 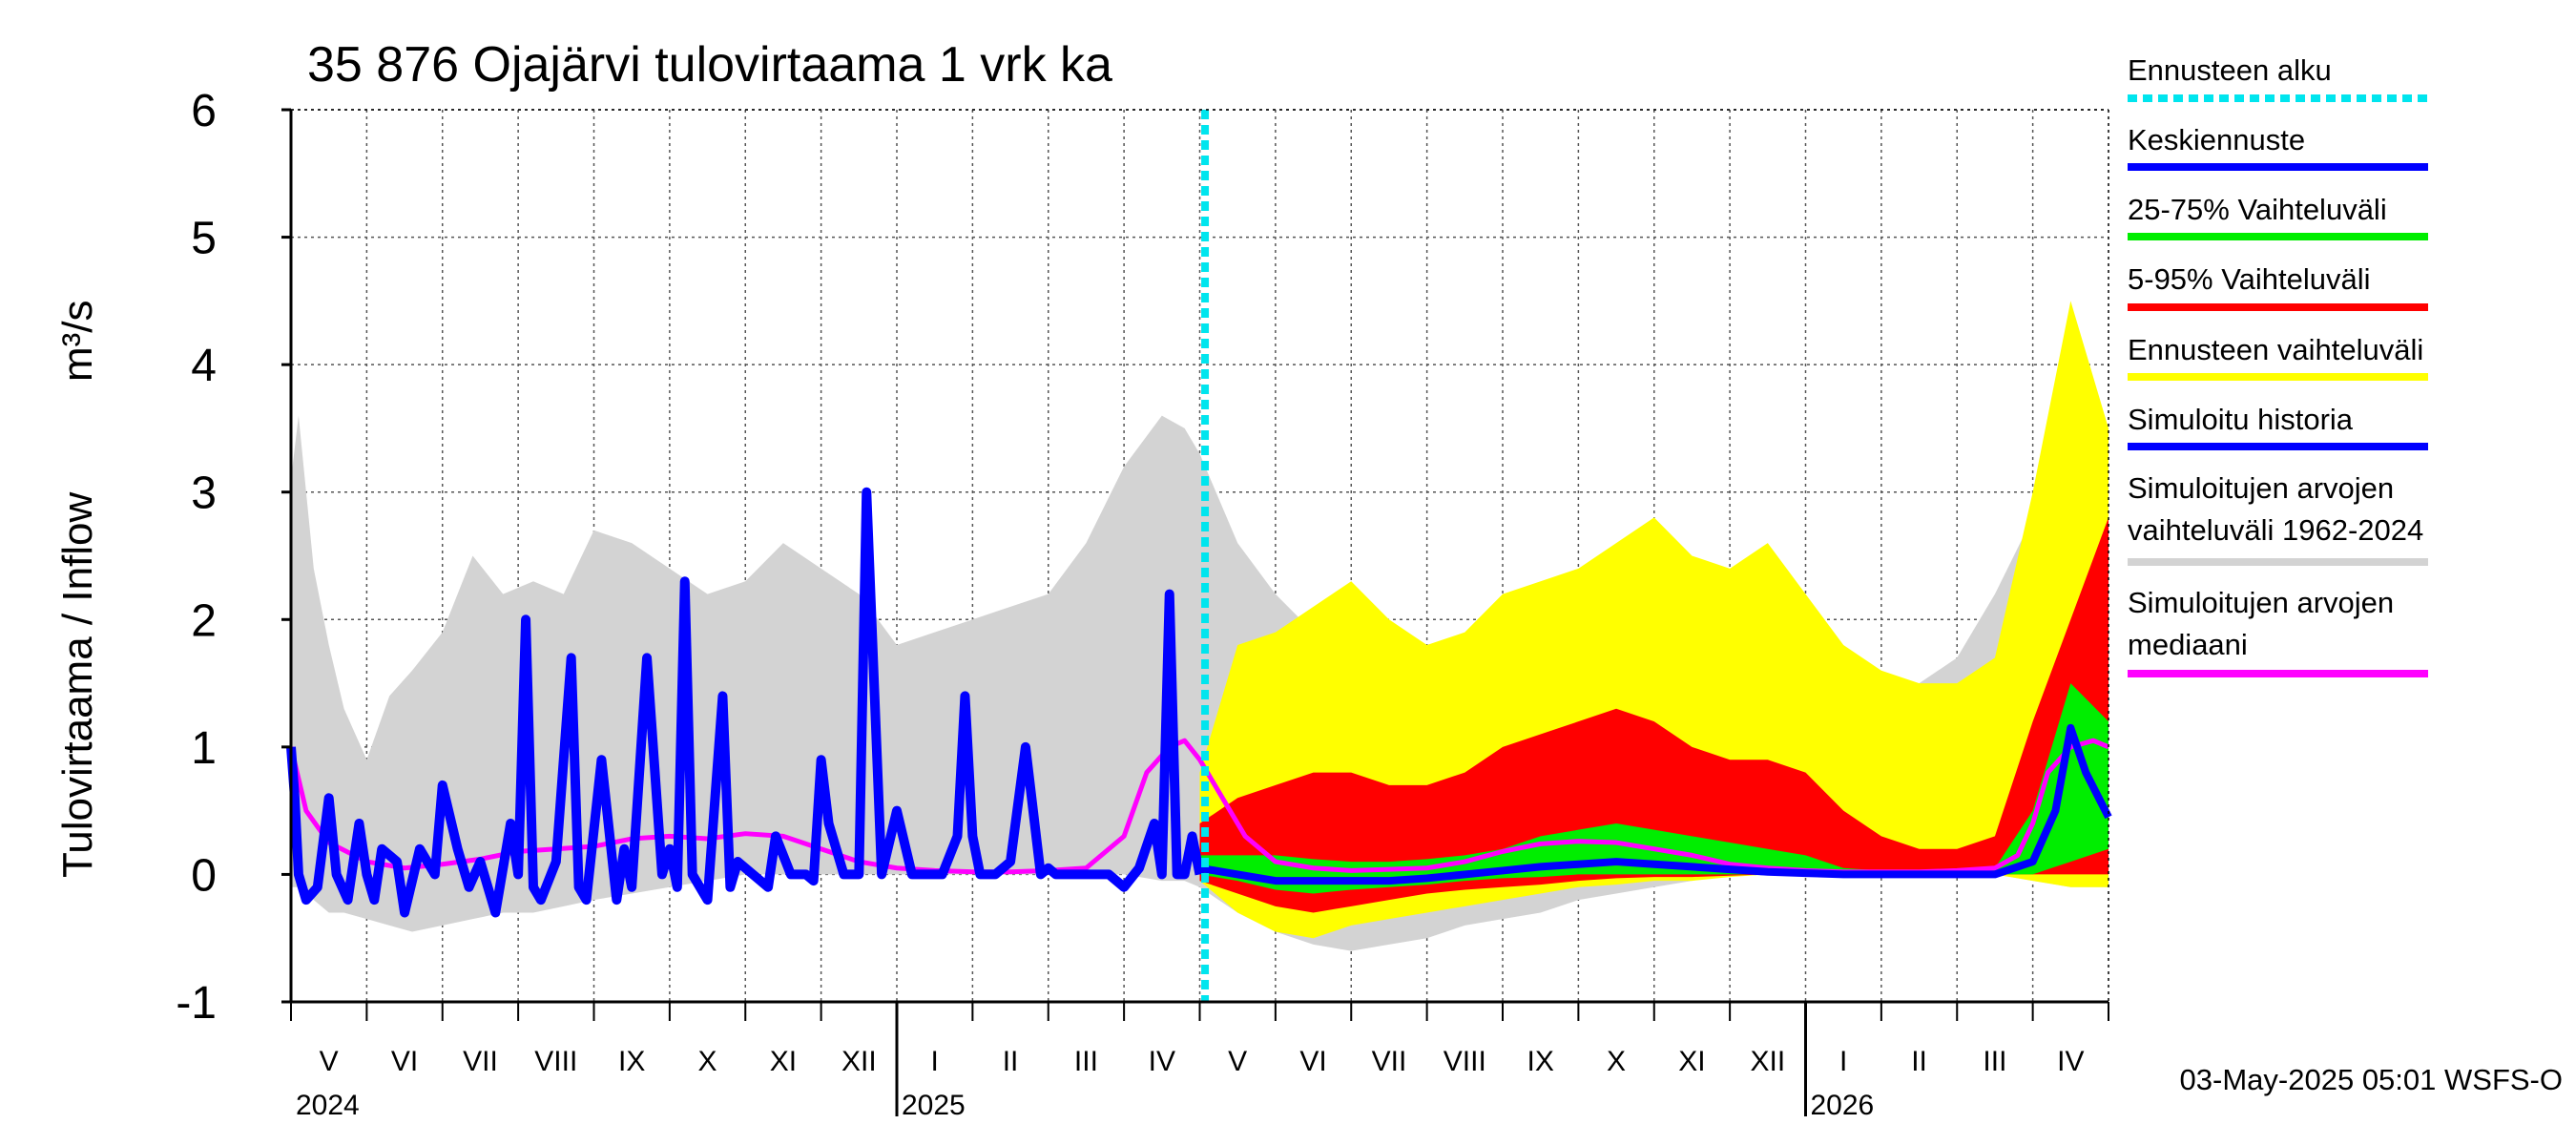 I want to click on legend-label: 5-95% Vaihteluväli, so click(x=2249, y=279).